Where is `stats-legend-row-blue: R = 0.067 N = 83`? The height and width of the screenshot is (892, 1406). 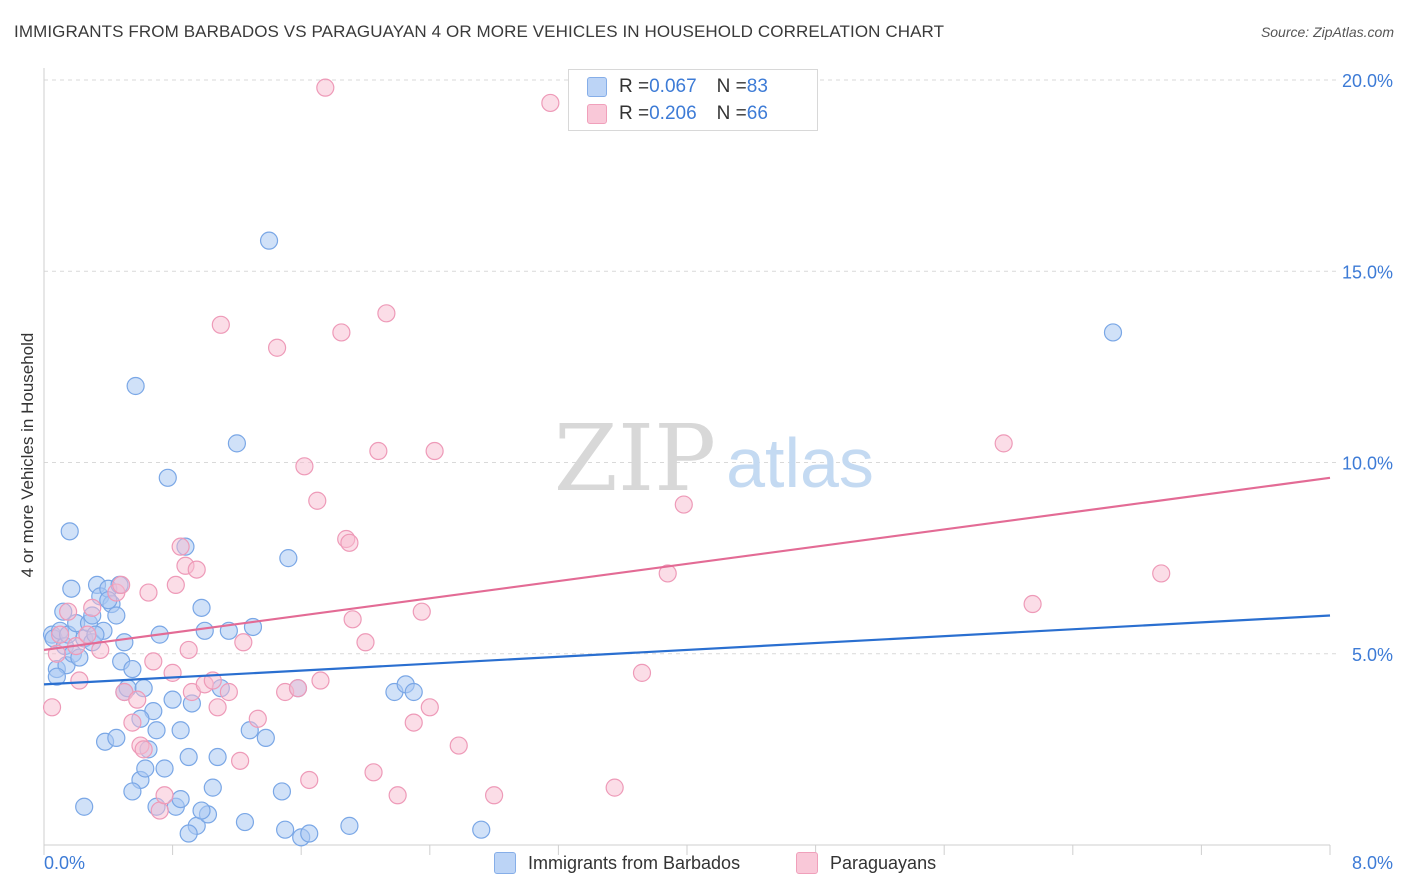 stats-legend-row-blue: R = 0.067 N = 83 is located at coordinates (677, 87).